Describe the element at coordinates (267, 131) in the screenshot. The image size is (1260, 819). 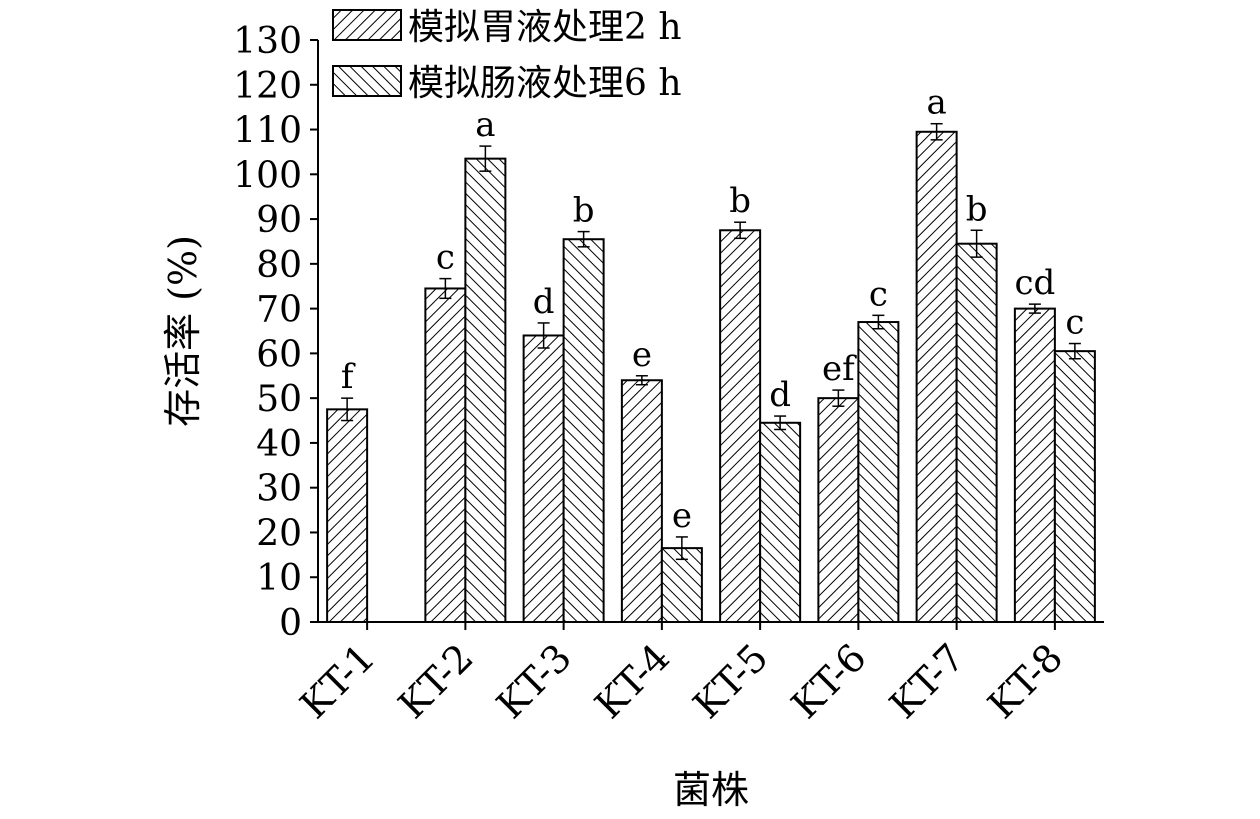
I see `y-tick-label: 110` at that location.